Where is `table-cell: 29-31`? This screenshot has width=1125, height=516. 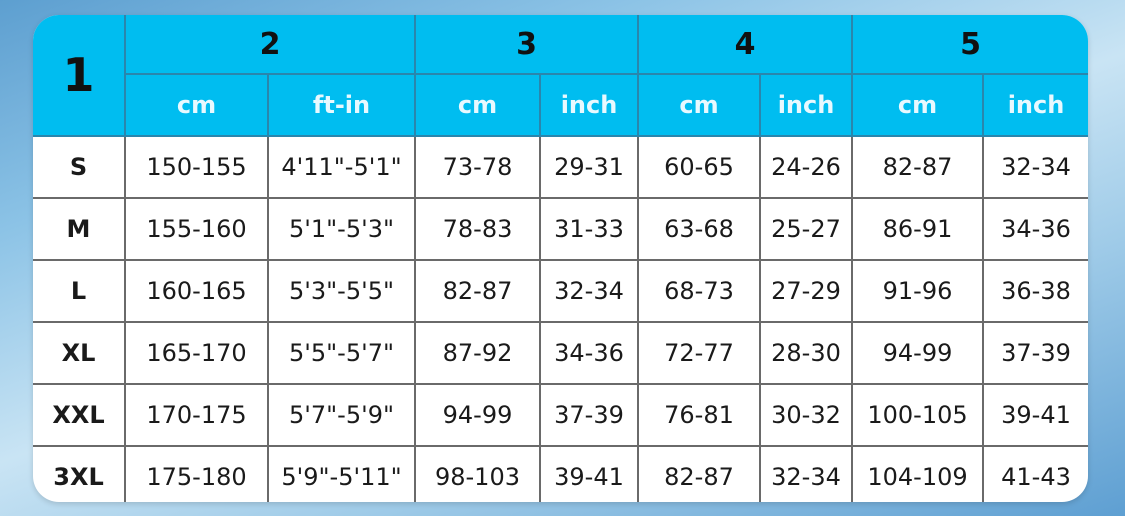 table-cell: 29-31 is located at coordinates (589, 167).